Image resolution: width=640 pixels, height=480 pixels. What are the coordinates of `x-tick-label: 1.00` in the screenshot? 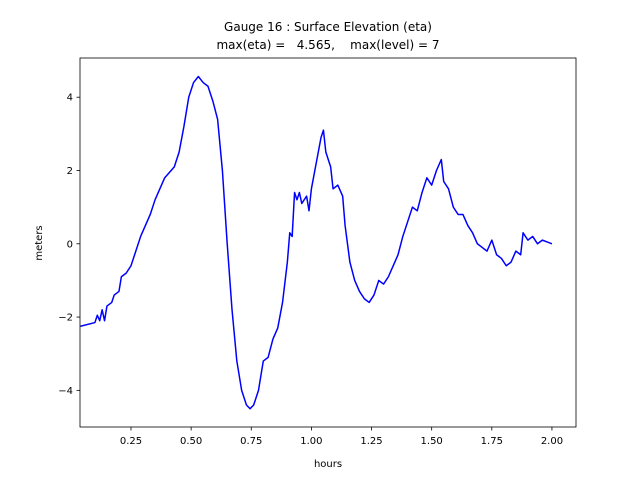 It's located at (311, 441).